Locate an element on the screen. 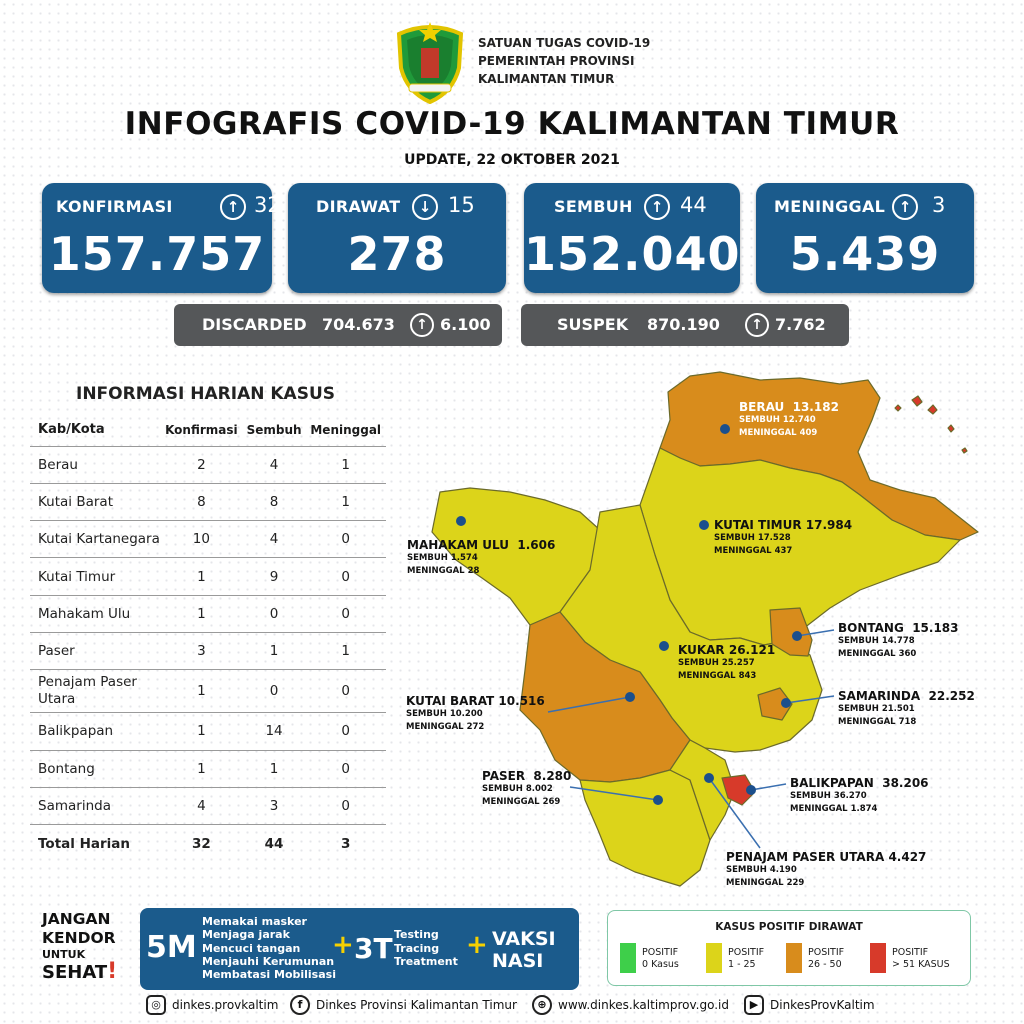  map-label-kukar: KUKAR 26.121 SEMBUH 25.257 MENINGGAL 843 is located at coordinates (726, 663).